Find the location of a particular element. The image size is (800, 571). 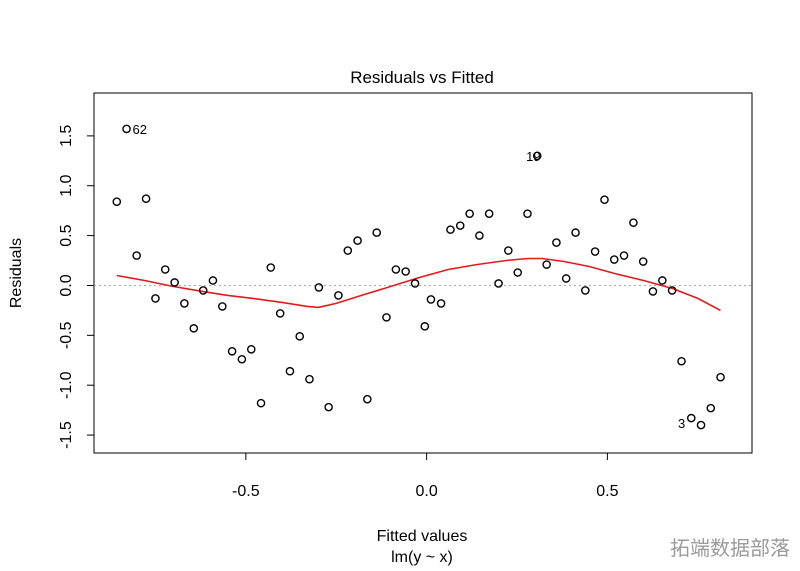

smooth-line is located at coordinates (418, 284).